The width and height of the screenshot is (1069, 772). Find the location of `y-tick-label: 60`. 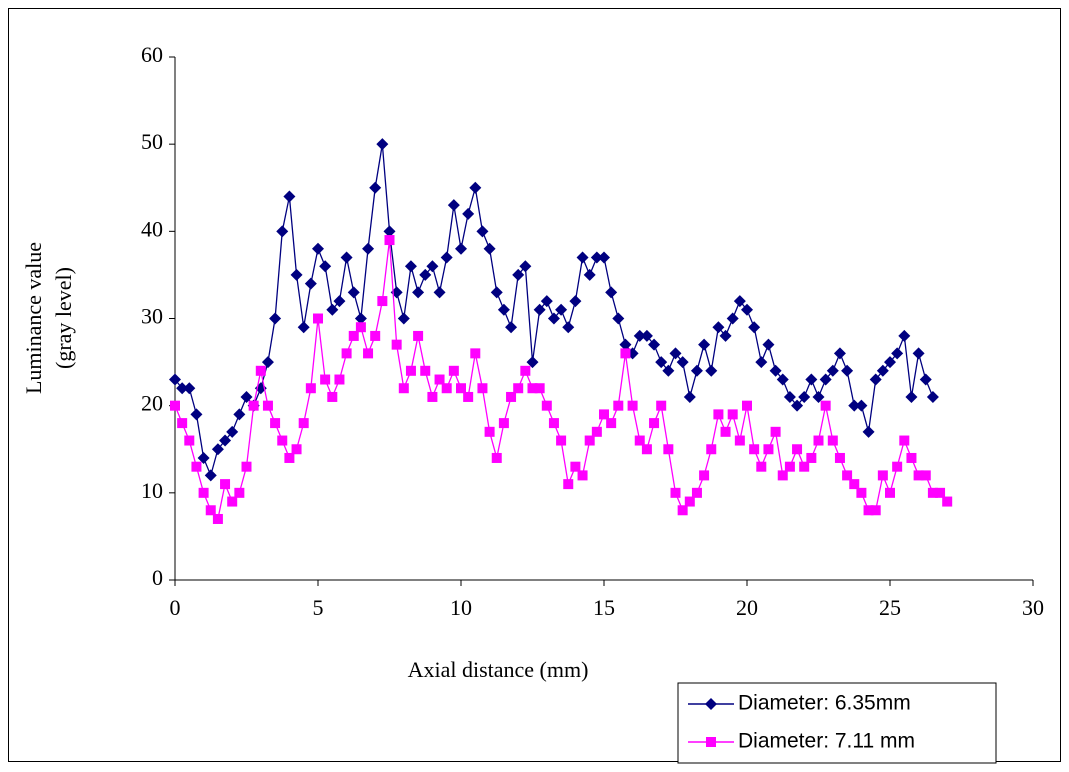

y-tick-label: 60 is located at coordinates (152, 54).